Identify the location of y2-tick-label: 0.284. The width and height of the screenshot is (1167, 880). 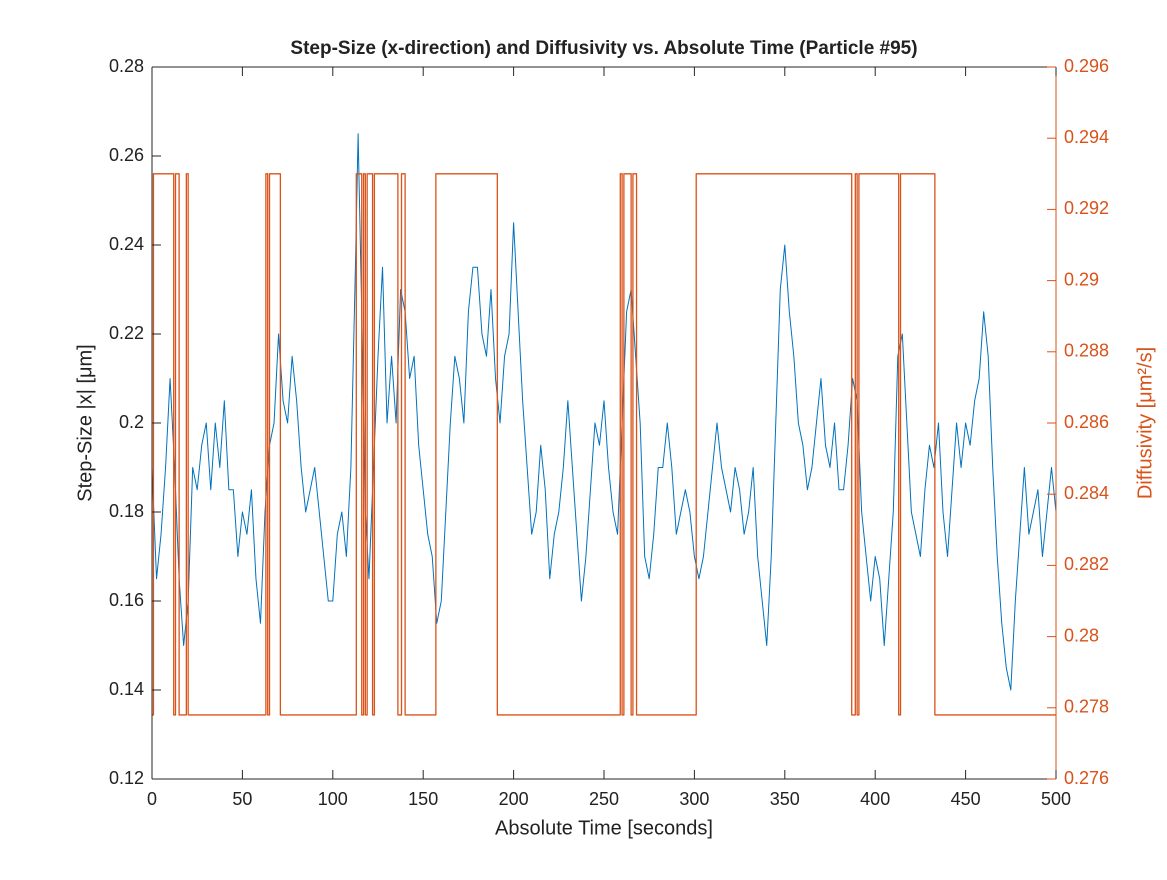
(1086, 493).